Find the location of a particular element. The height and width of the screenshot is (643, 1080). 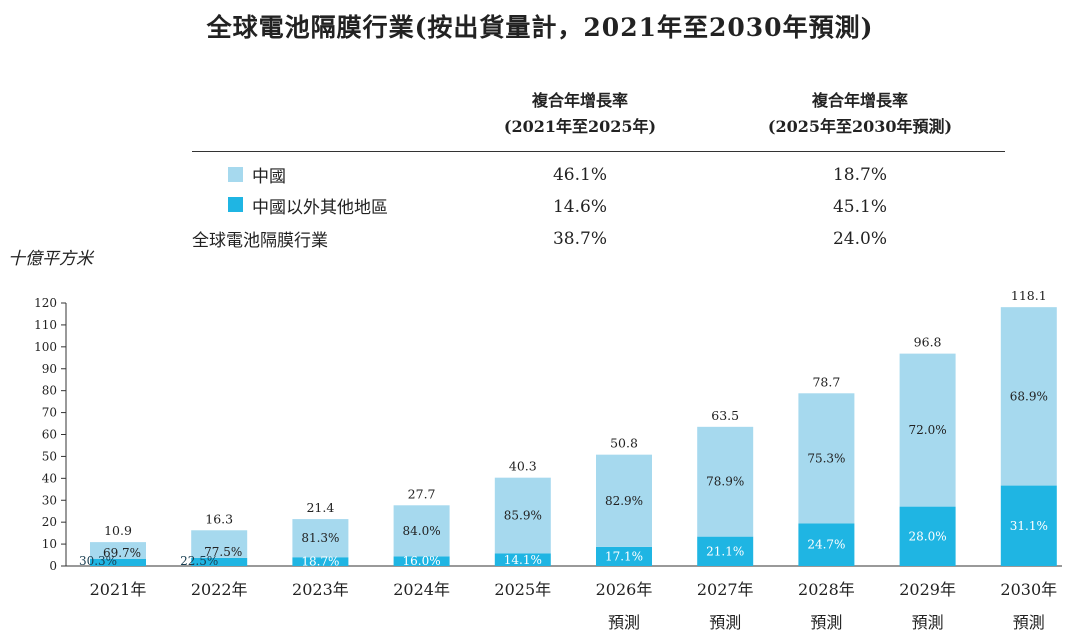

share-label-china: 77.5% is located at coordinates (223, 552).